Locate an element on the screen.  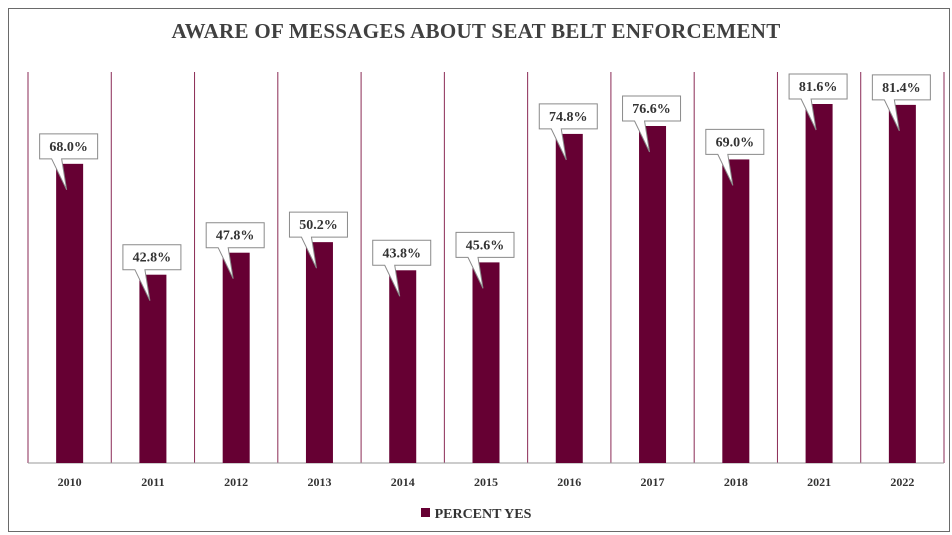
x-tick-2018: 2018 is located at coordinates (736, 482).